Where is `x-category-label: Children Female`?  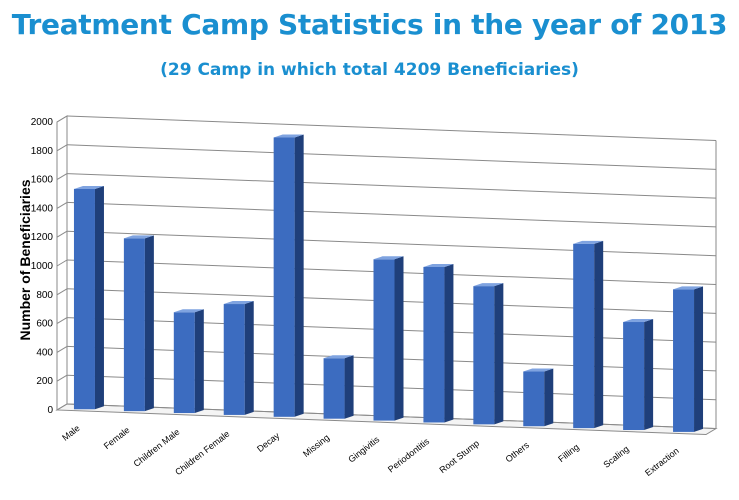 x-category-label: Children Female is located at coordinates (202, 453).